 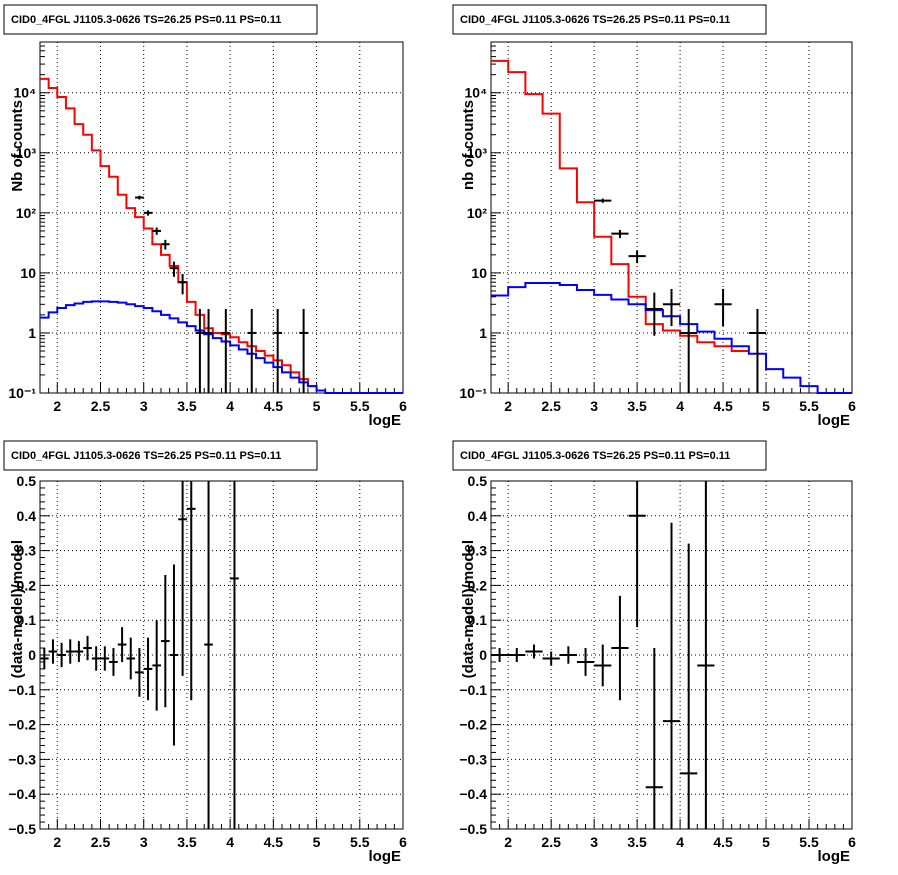 I want to click on y-tick-label: 0.4, so click(x=27, y=516).